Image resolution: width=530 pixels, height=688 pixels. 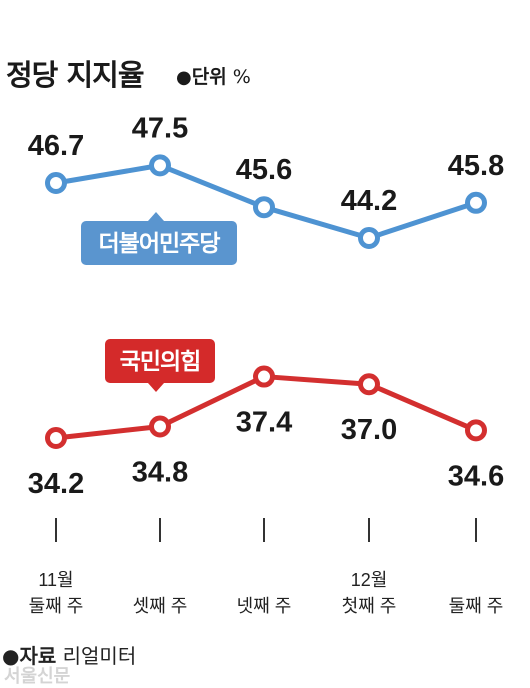 I want to click on chart-title: 정당 지지율, so click(x=75, y=75).